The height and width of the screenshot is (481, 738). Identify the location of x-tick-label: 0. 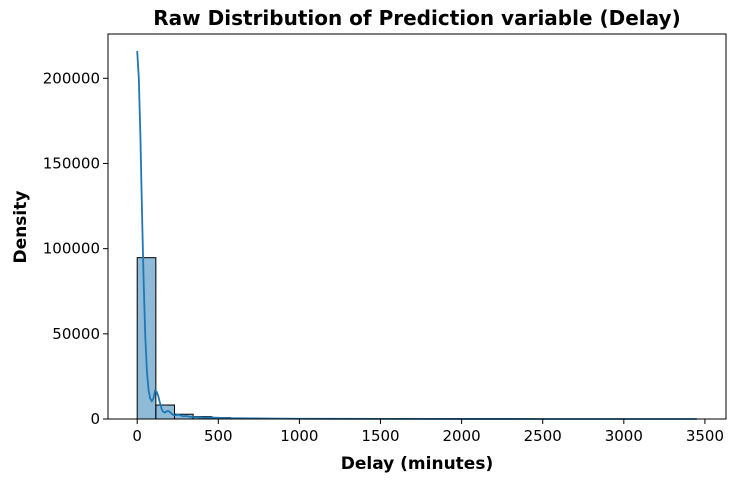
(137, 436).